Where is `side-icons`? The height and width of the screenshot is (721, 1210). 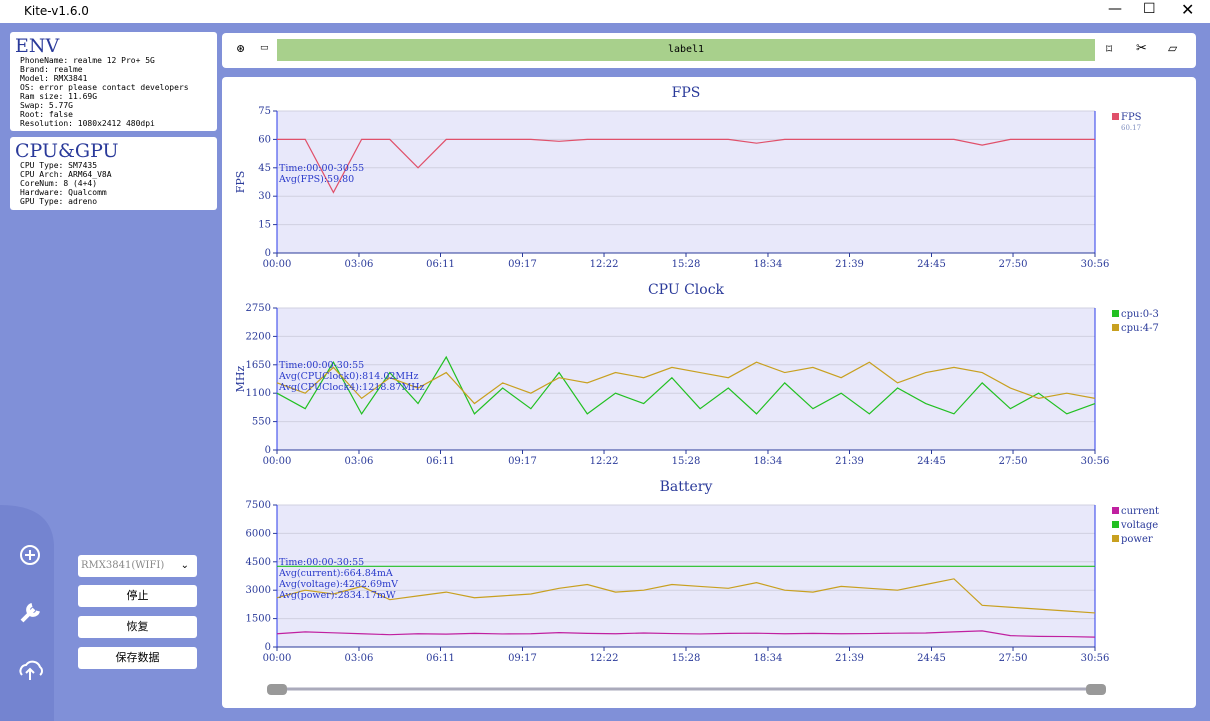
side-icons is located at coordinates (27, 613).